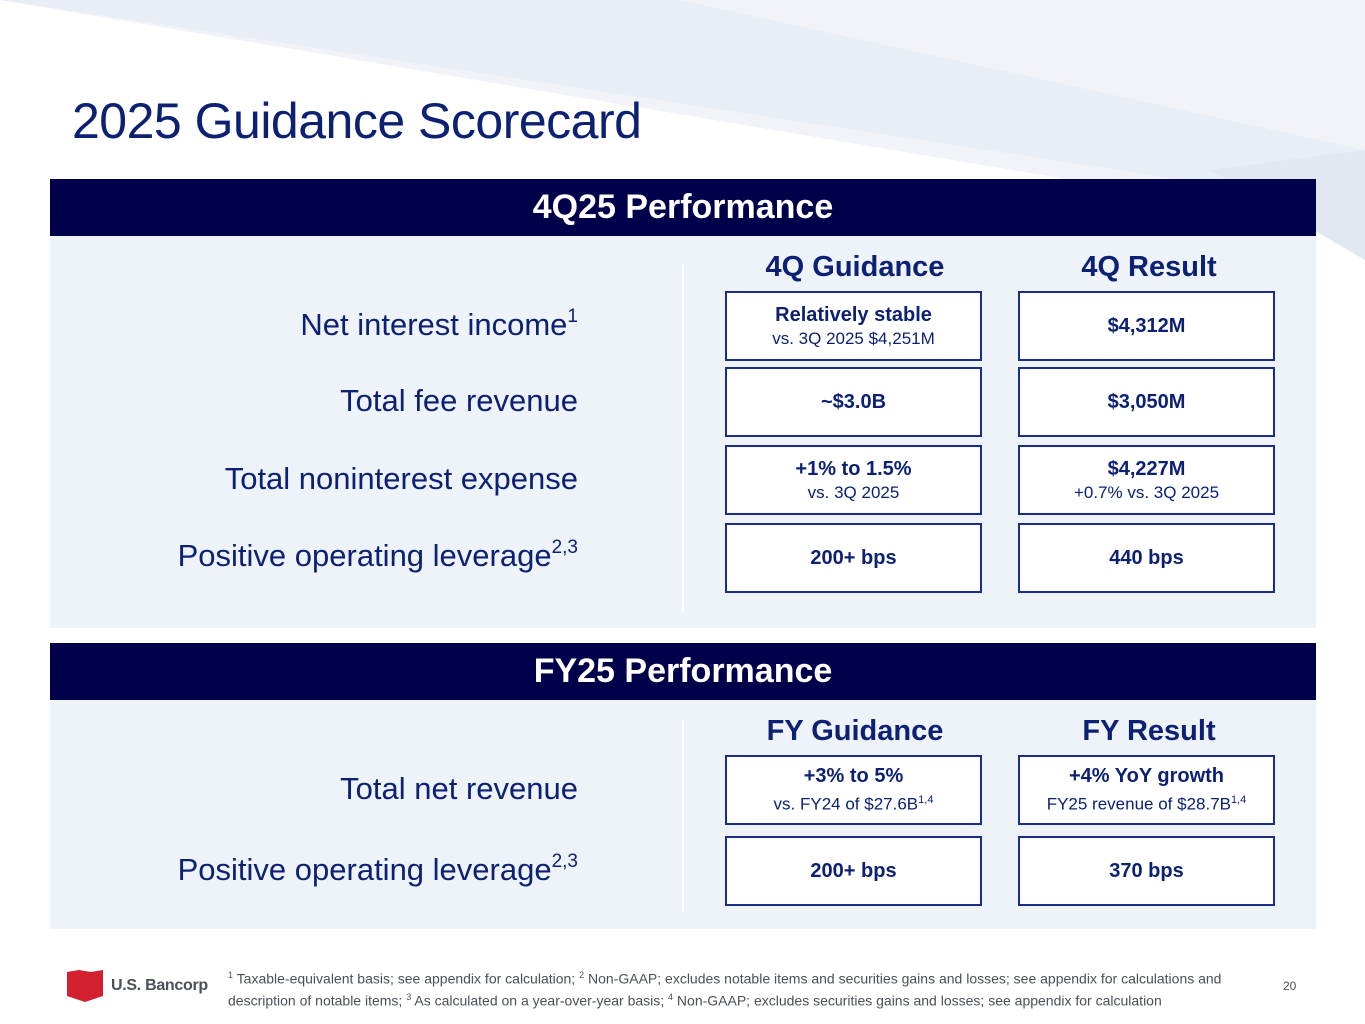 This screenshot has height=1024, width=1365. Describe the element at coordinates (1146, 402) in the screenshot. I see `result-box-total-fee-revenue: $3,050M` at that location.